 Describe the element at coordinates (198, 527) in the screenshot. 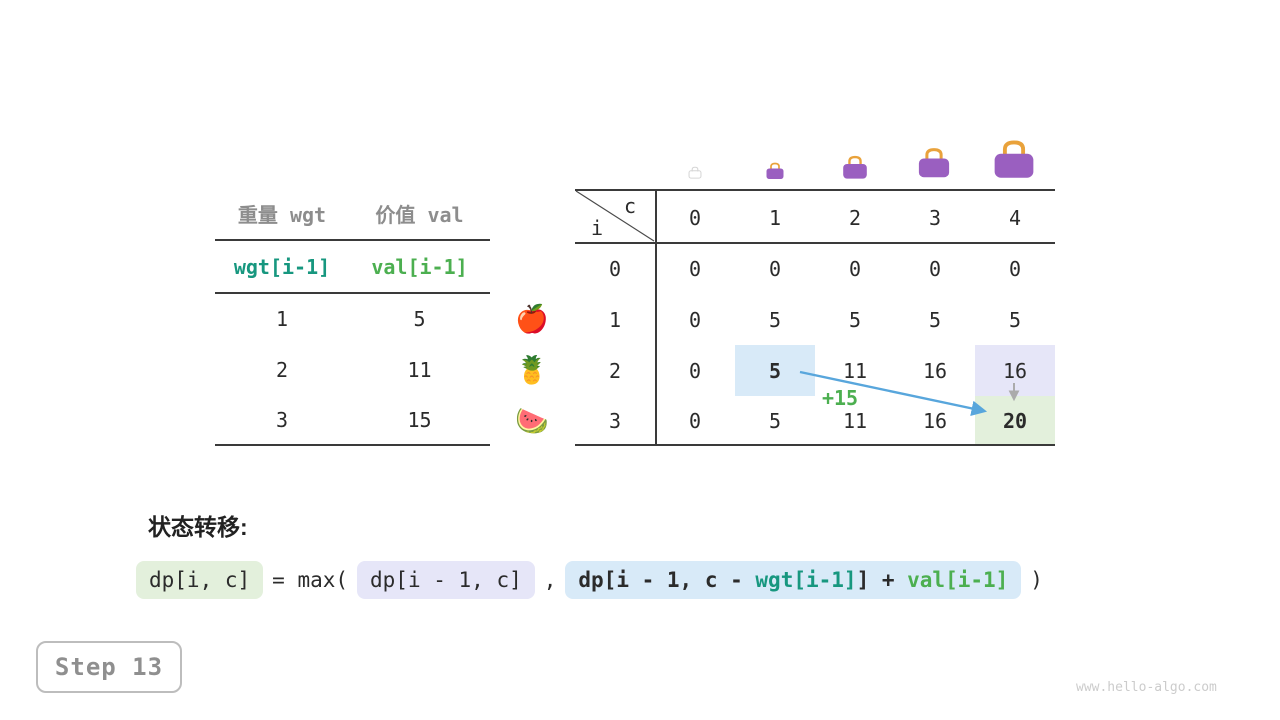

I see `state-transition-label: 状态转移:` at that location.